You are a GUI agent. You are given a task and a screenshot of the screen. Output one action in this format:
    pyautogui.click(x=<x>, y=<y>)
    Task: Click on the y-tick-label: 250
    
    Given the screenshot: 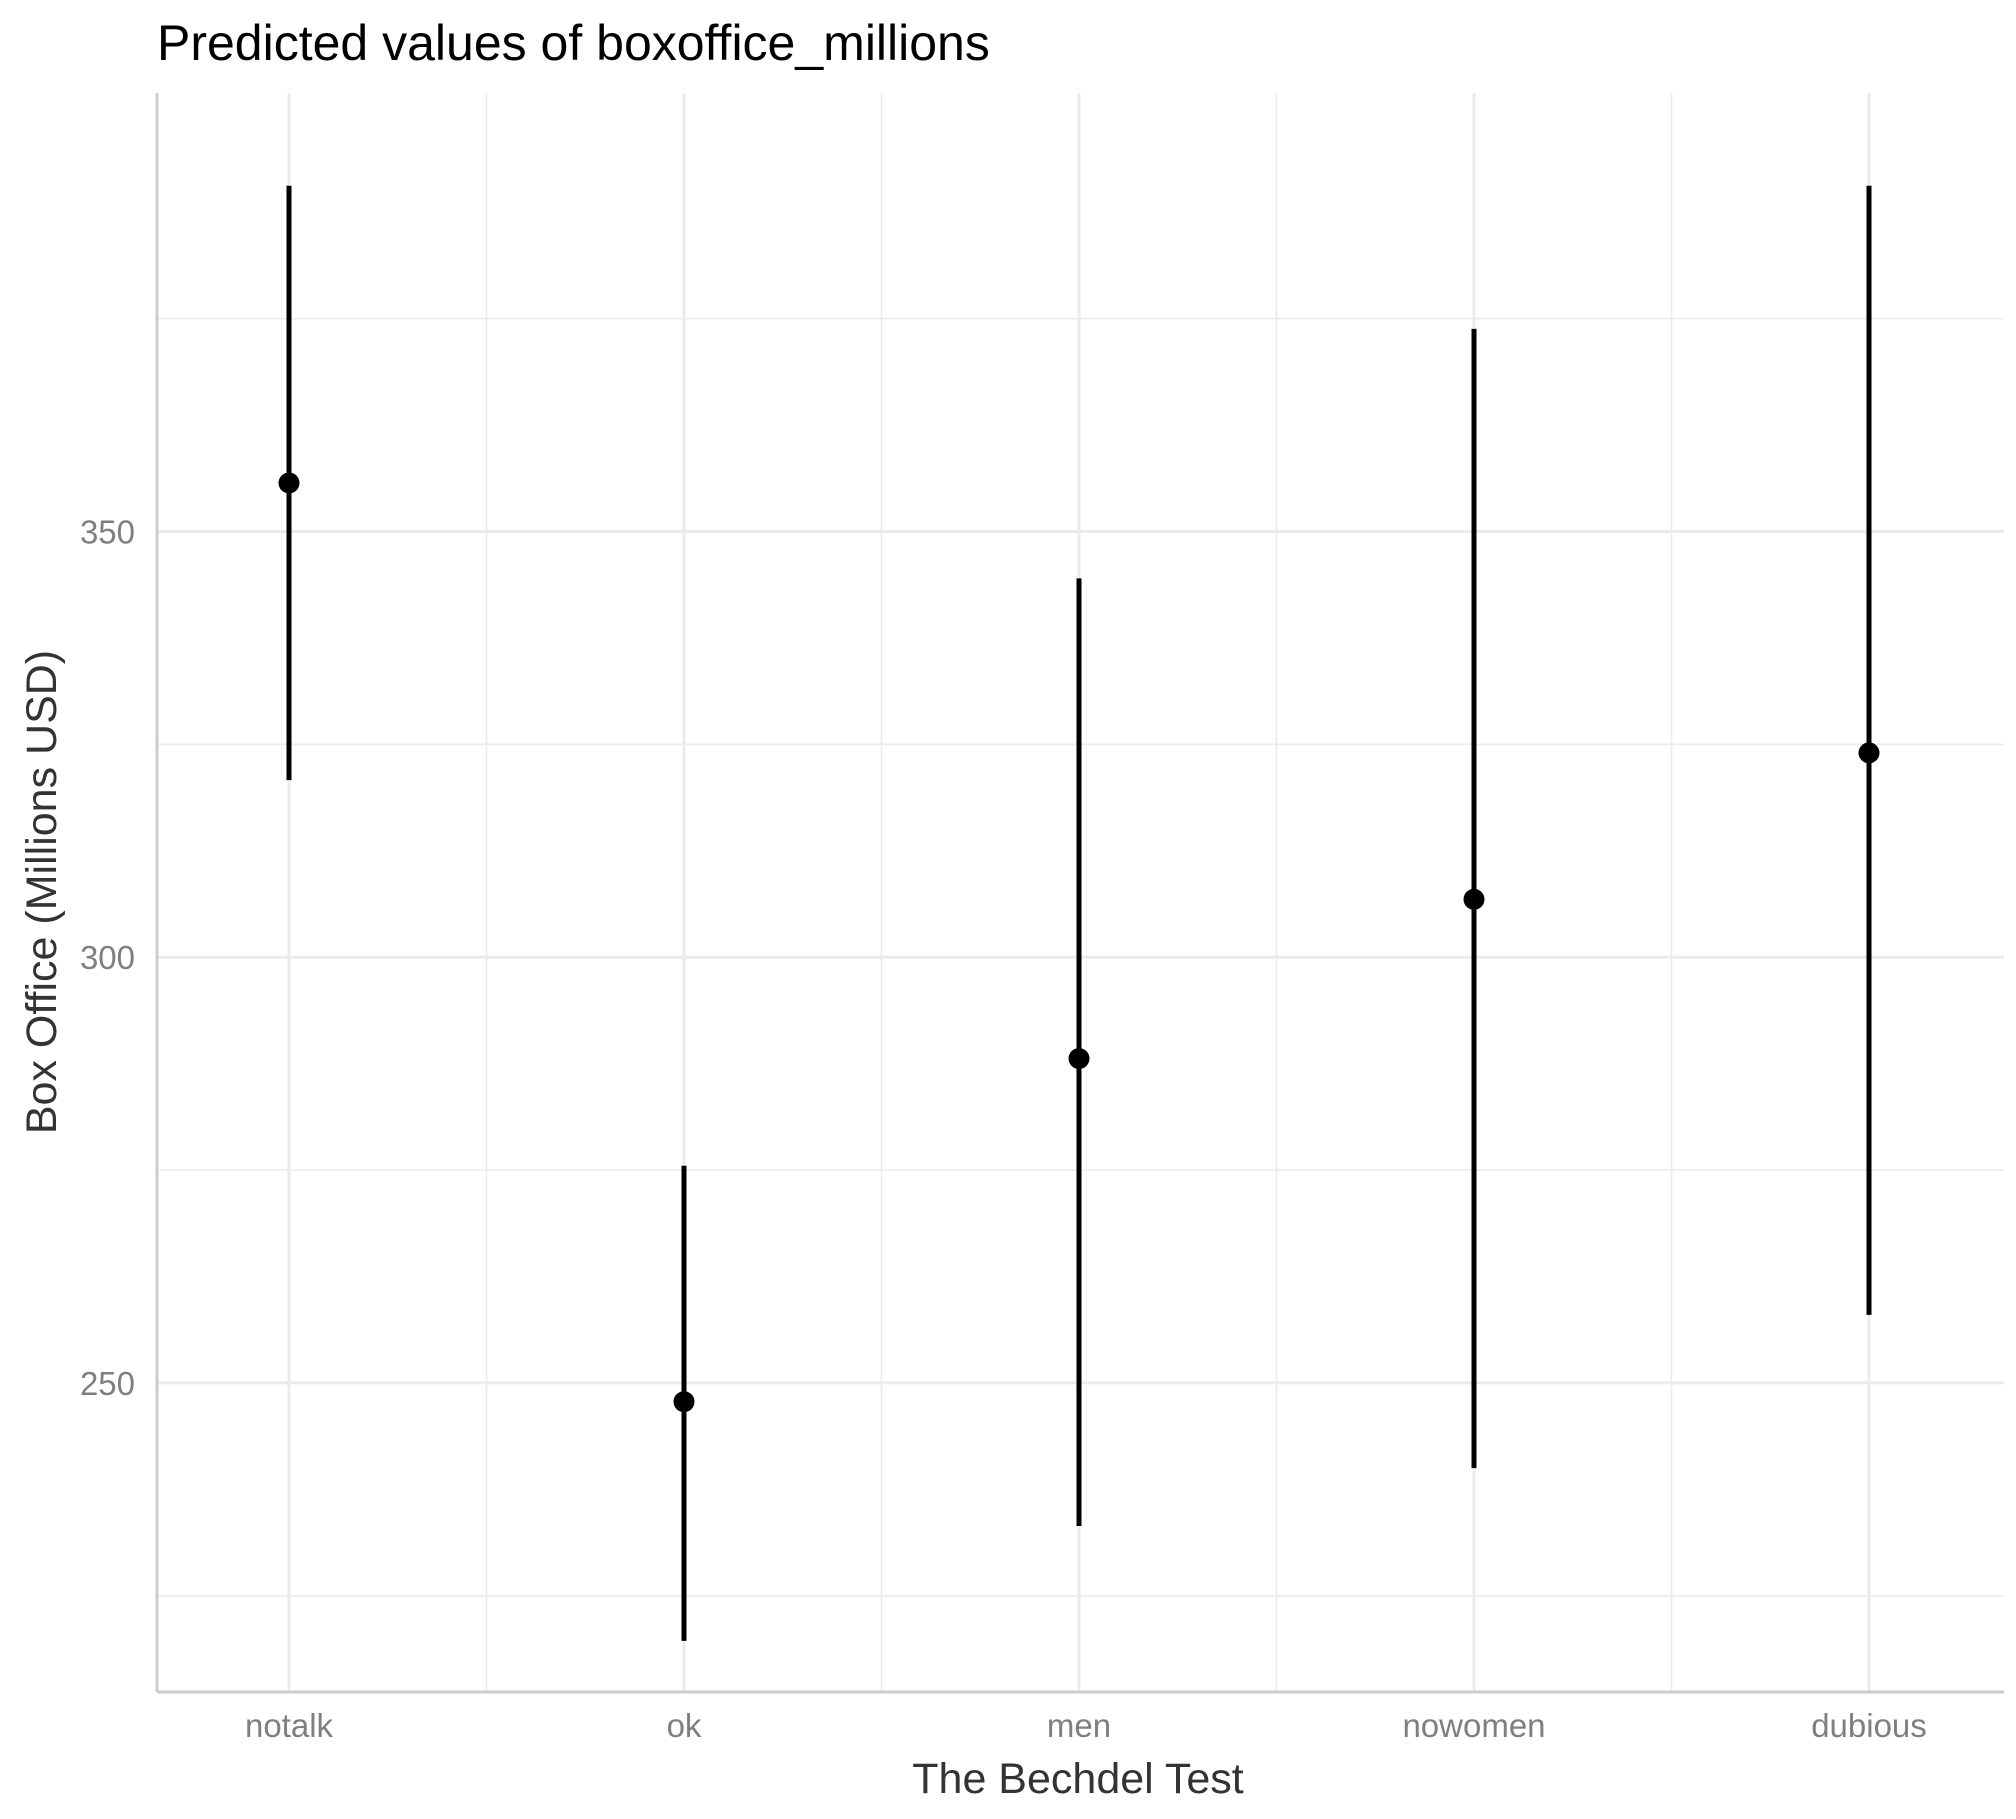 What is the action you would take?
    pyautogui.click(x=107, y=1383)
    